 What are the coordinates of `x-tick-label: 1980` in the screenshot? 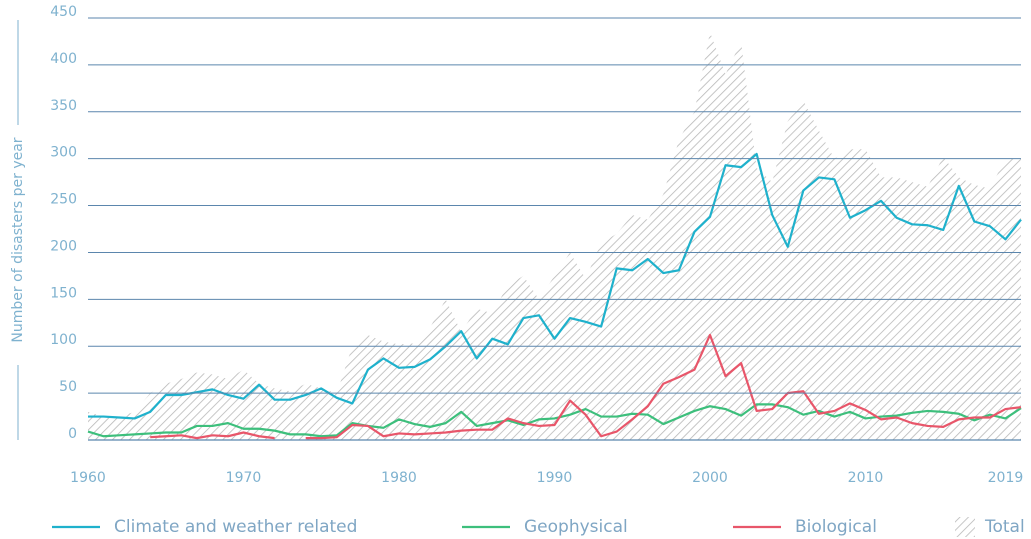 It's located at (399, 478).